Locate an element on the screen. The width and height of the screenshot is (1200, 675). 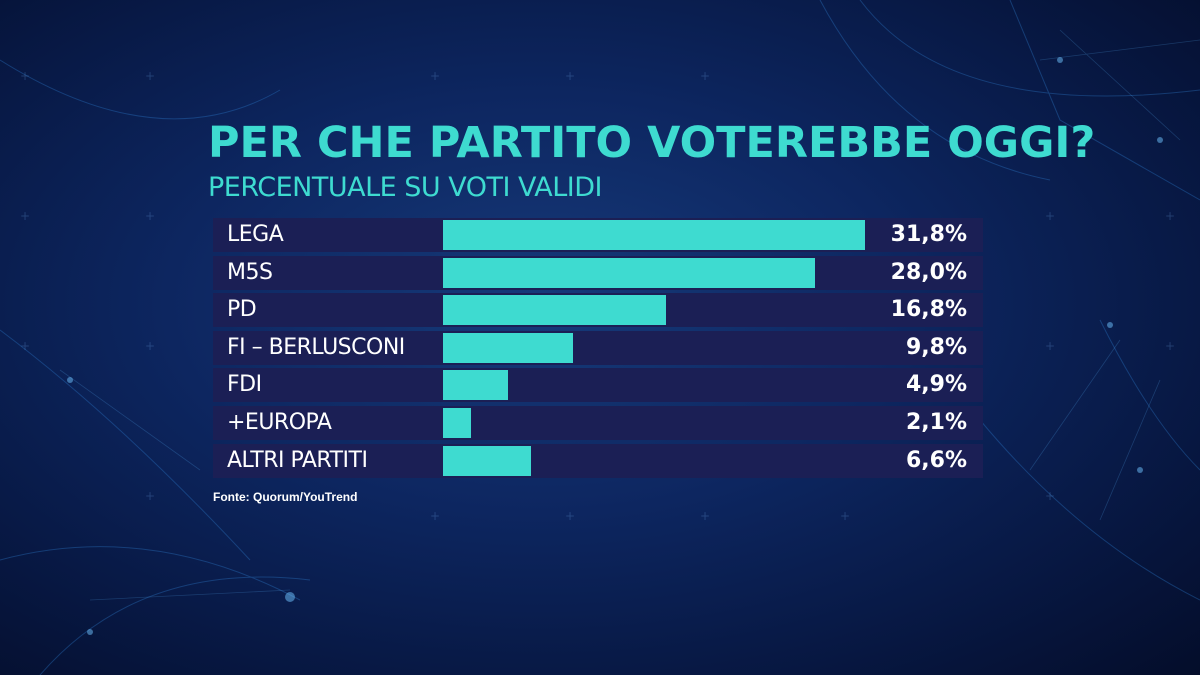
value-label: 2,1% is located at coordinates (936, 422).